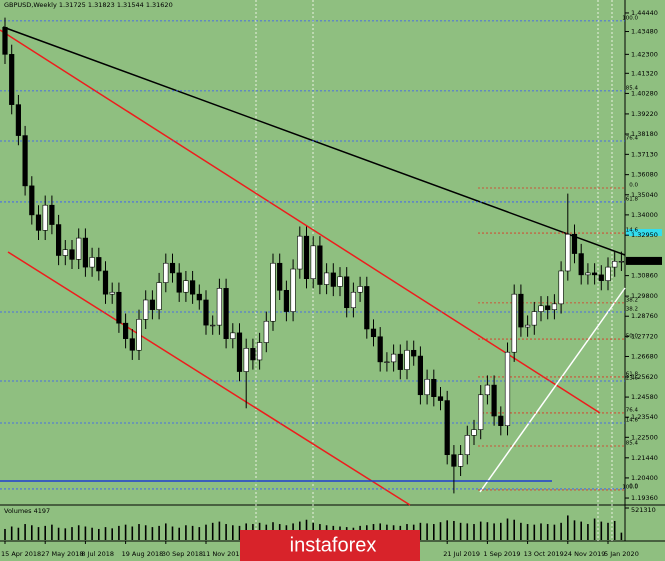 This screenshot has width=665, height=561. Describe the element at coordinates (632, 300) in the screenshot. I see `fib-label: 38.2` at that location.